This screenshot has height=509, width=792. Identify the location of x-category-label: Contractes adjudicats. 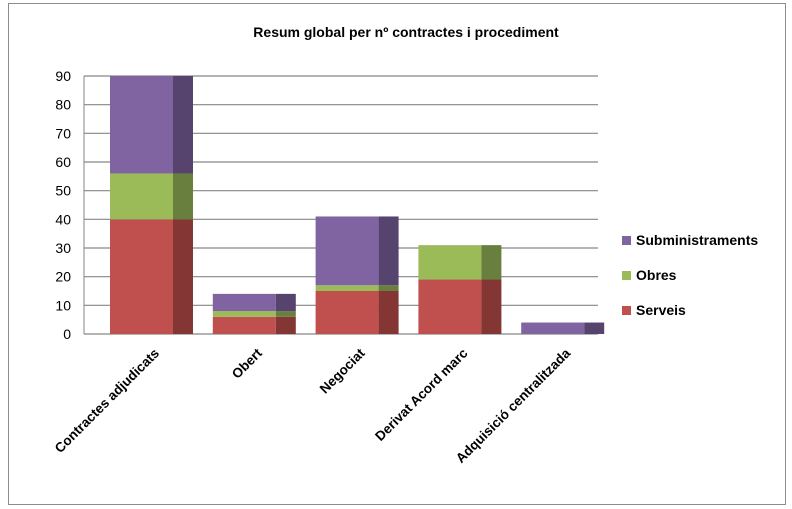
(107, 401).